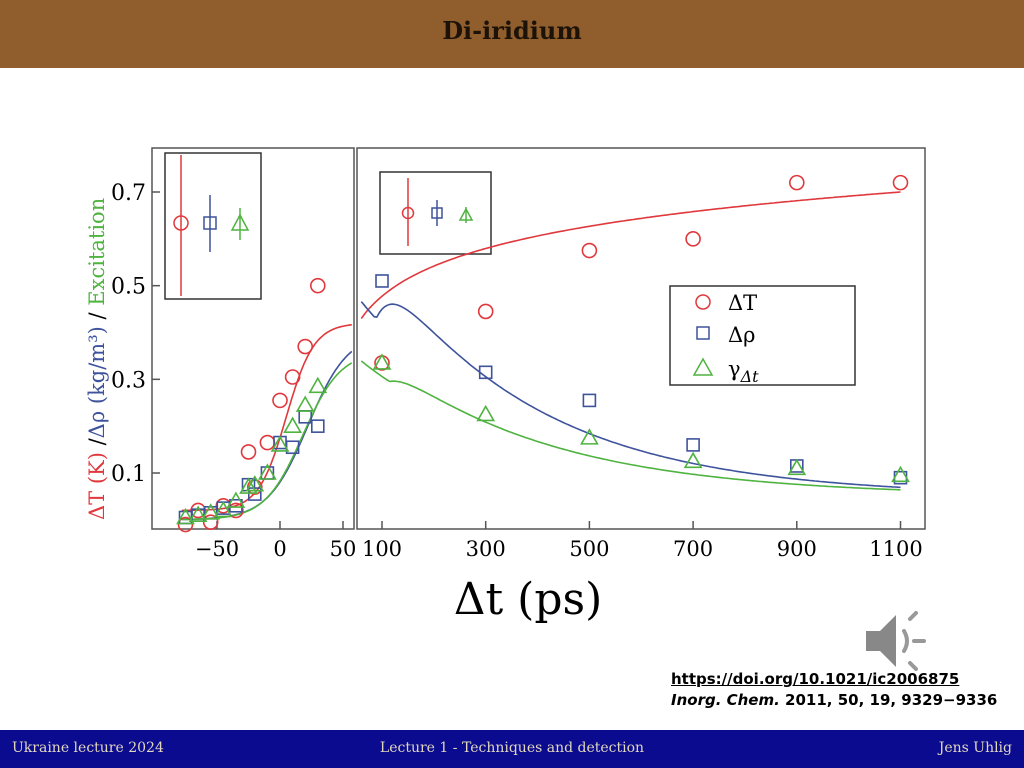 This screenshot has width=1024, height=768. What do you see at coordinates (742, 303) in the screenshot?
I see `legend-label-dT: ΔT` at bounding box center [742, 303].